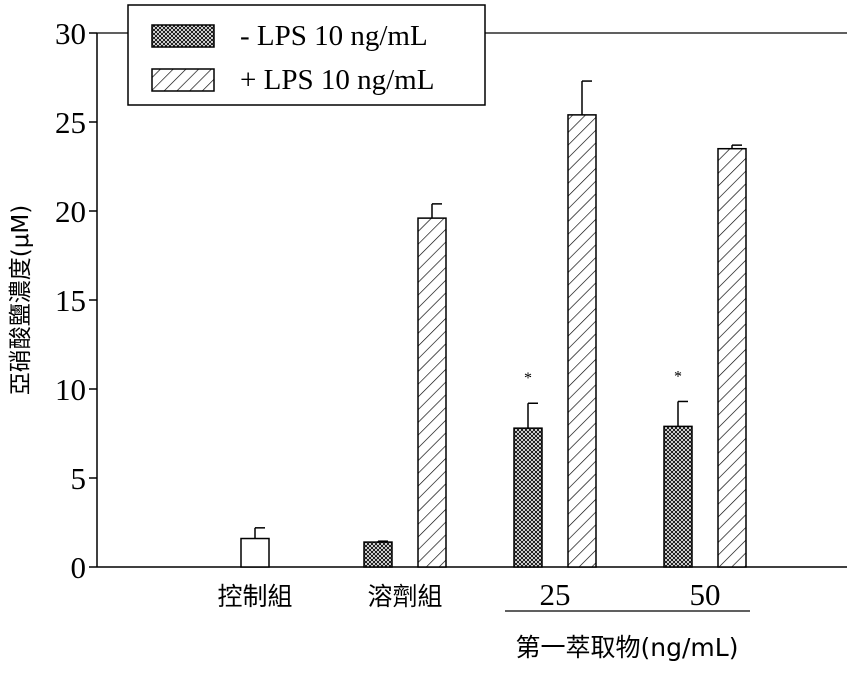  Describe the element at coordinates (555, 594) in the screenshot. I see `x-tick-label: 25` at that location.